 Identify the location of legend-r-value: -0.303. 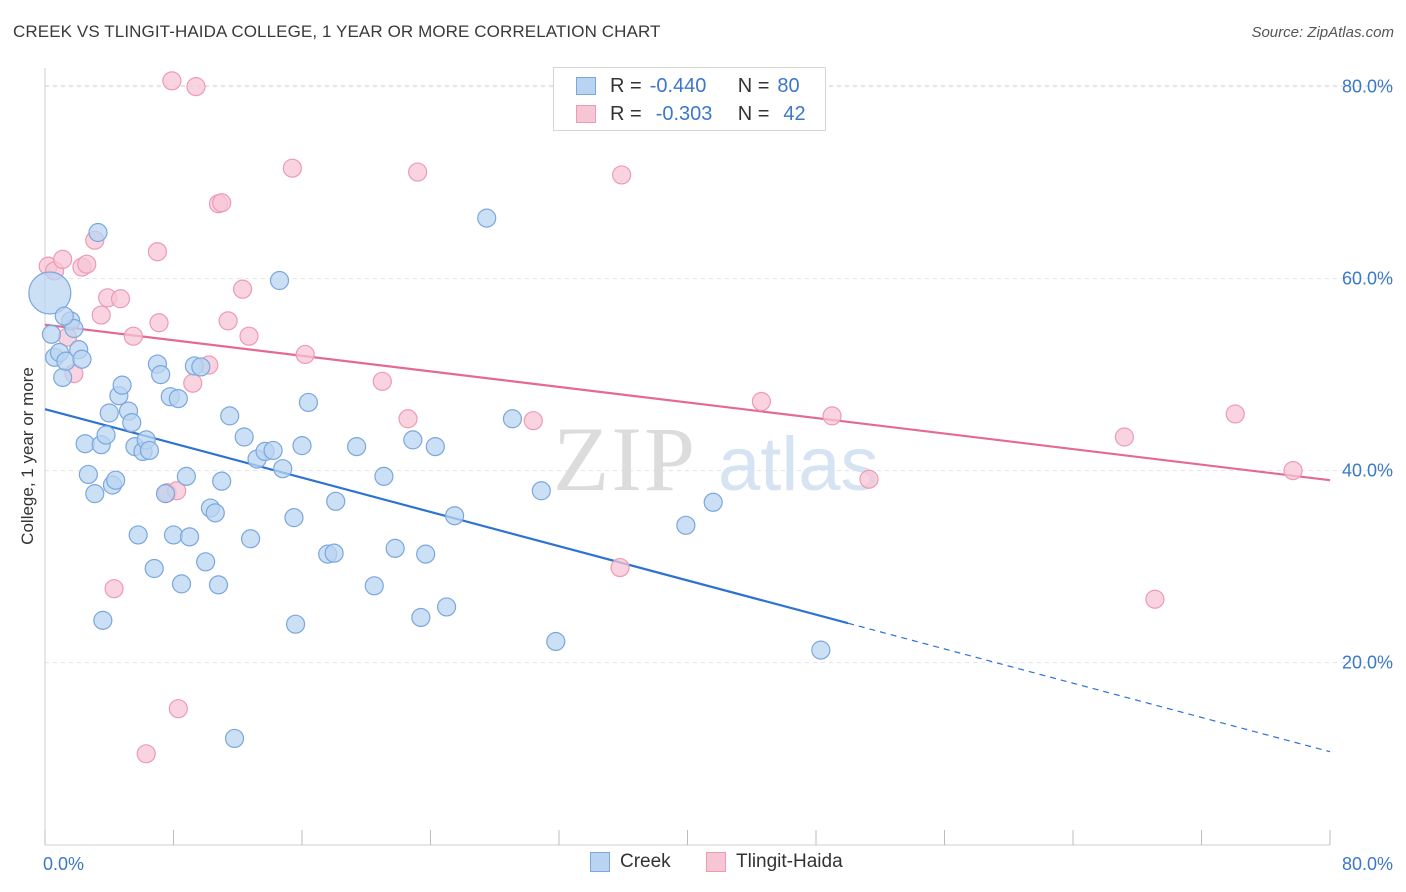
(684, 113).